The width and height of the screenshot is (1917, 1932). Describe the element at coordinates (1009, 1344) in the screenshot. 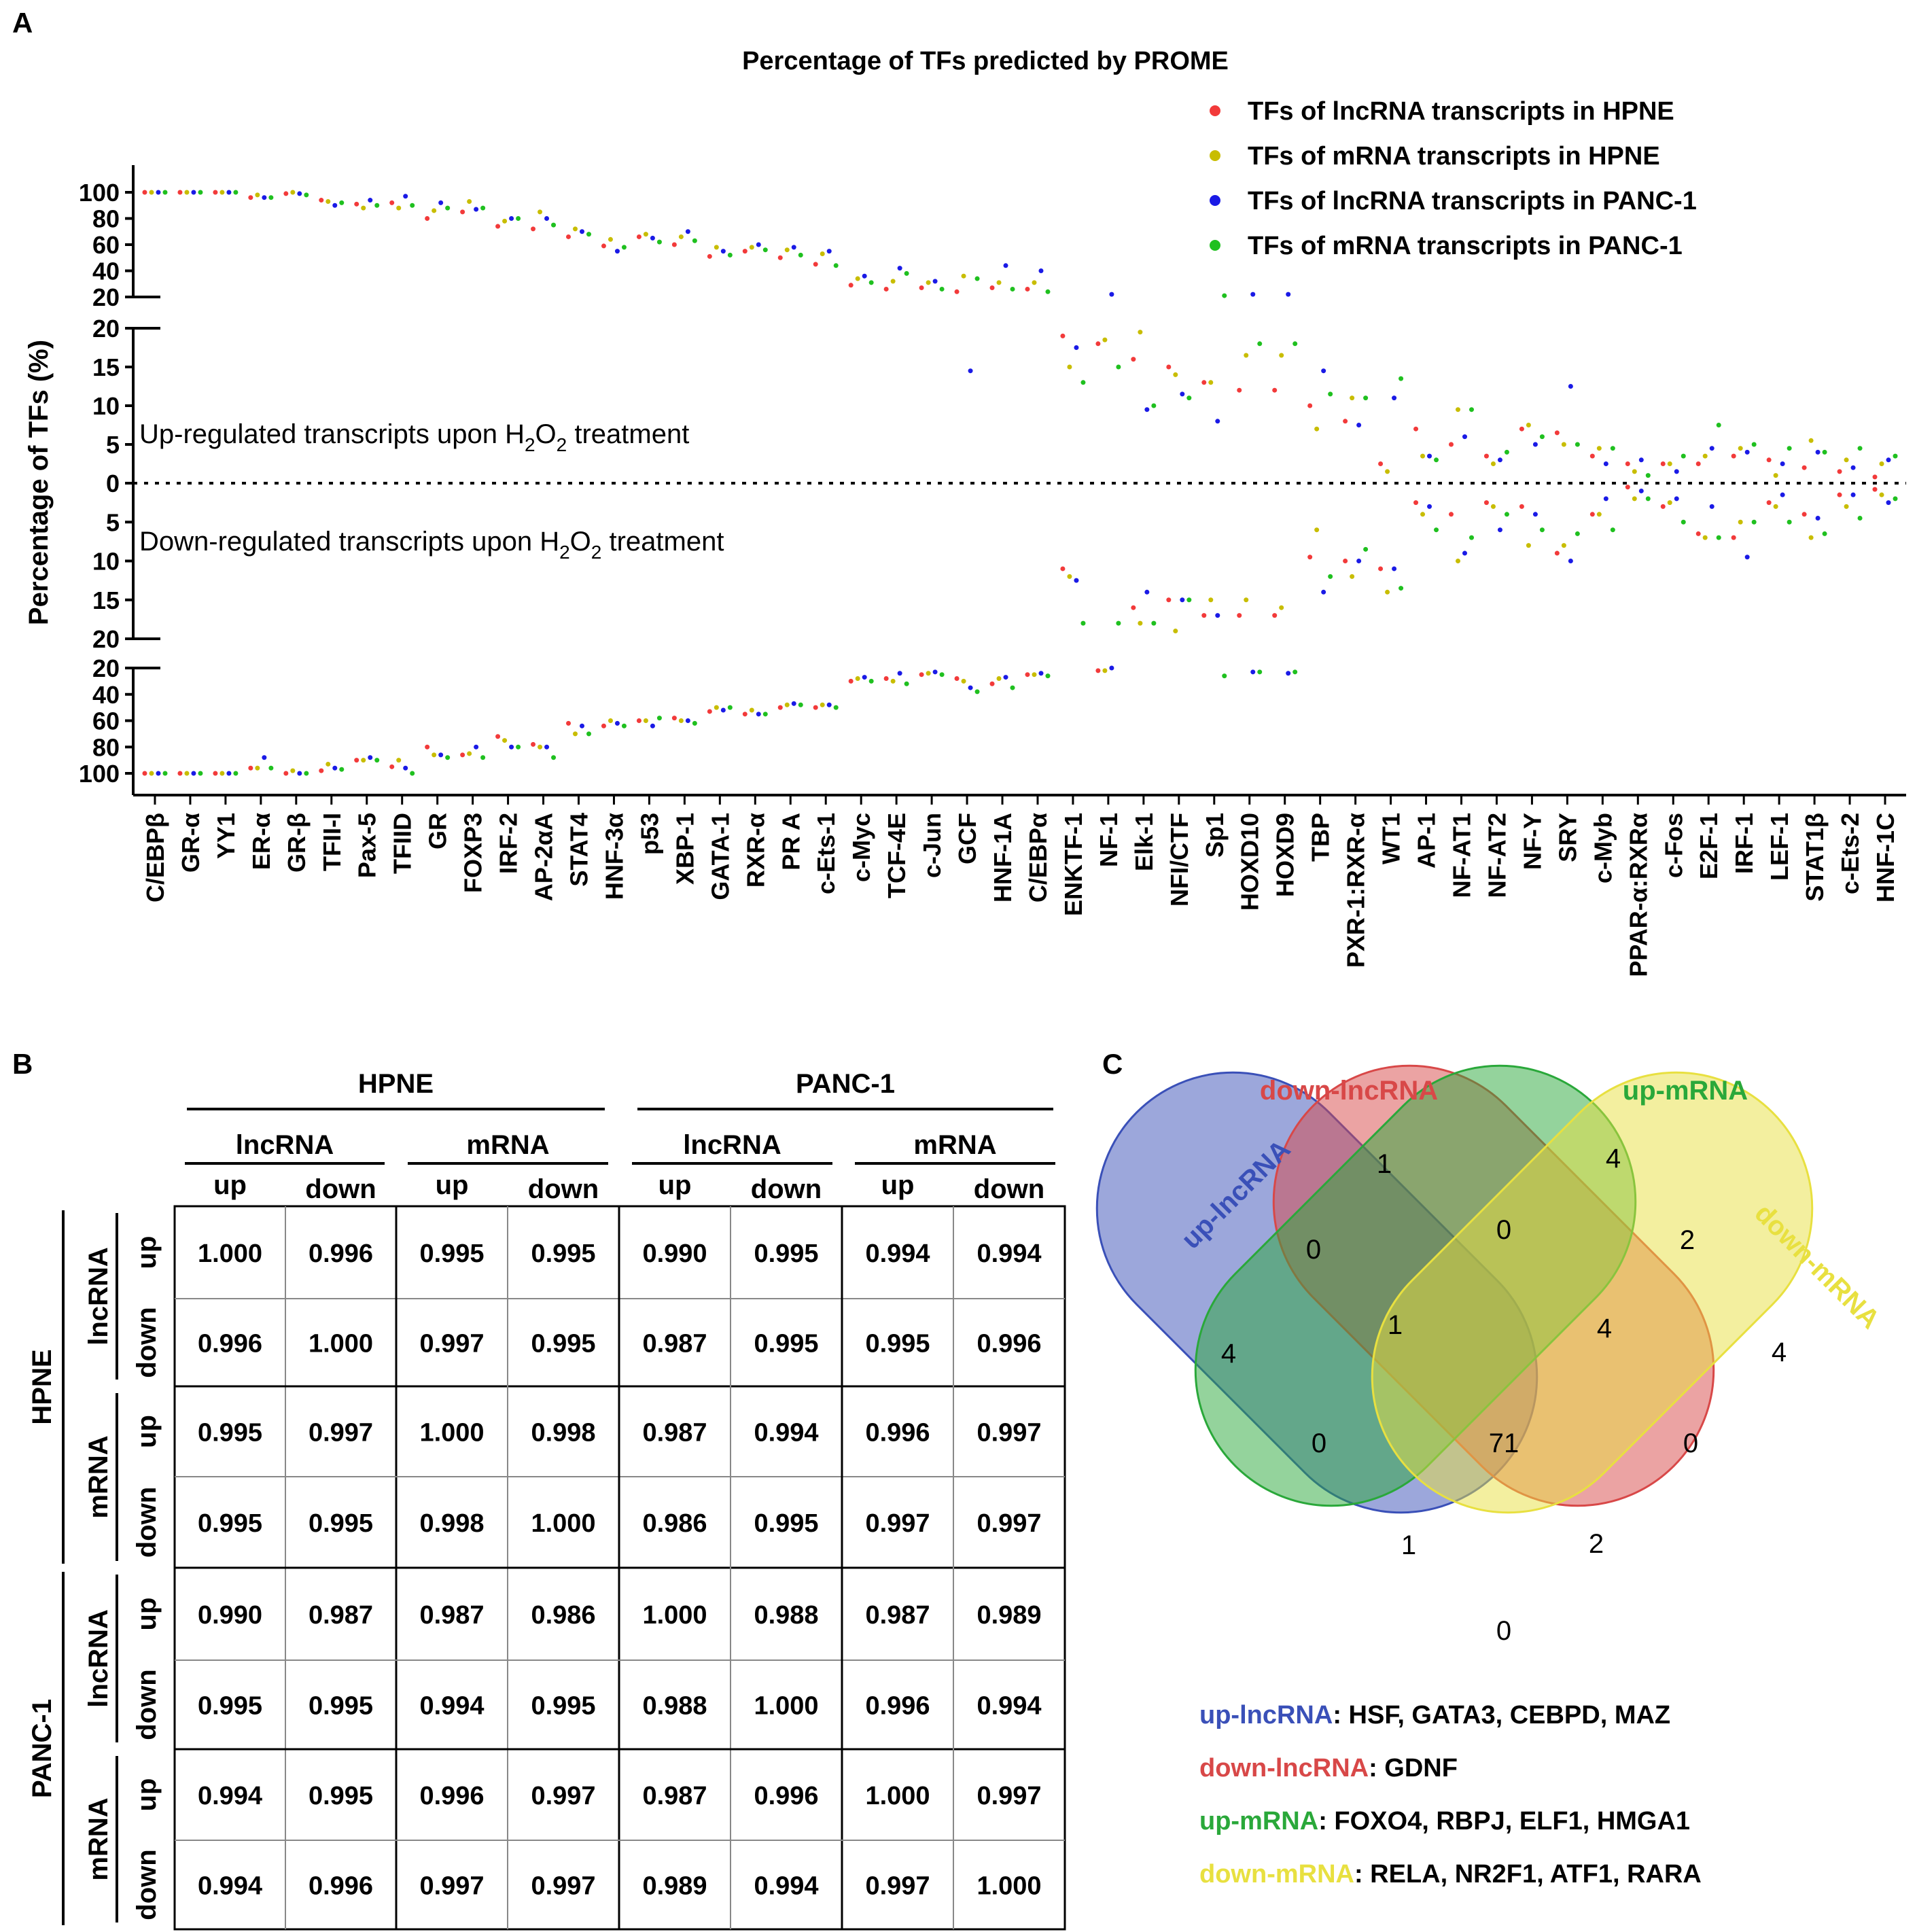

I see `table-cell: 0.996` at that location.